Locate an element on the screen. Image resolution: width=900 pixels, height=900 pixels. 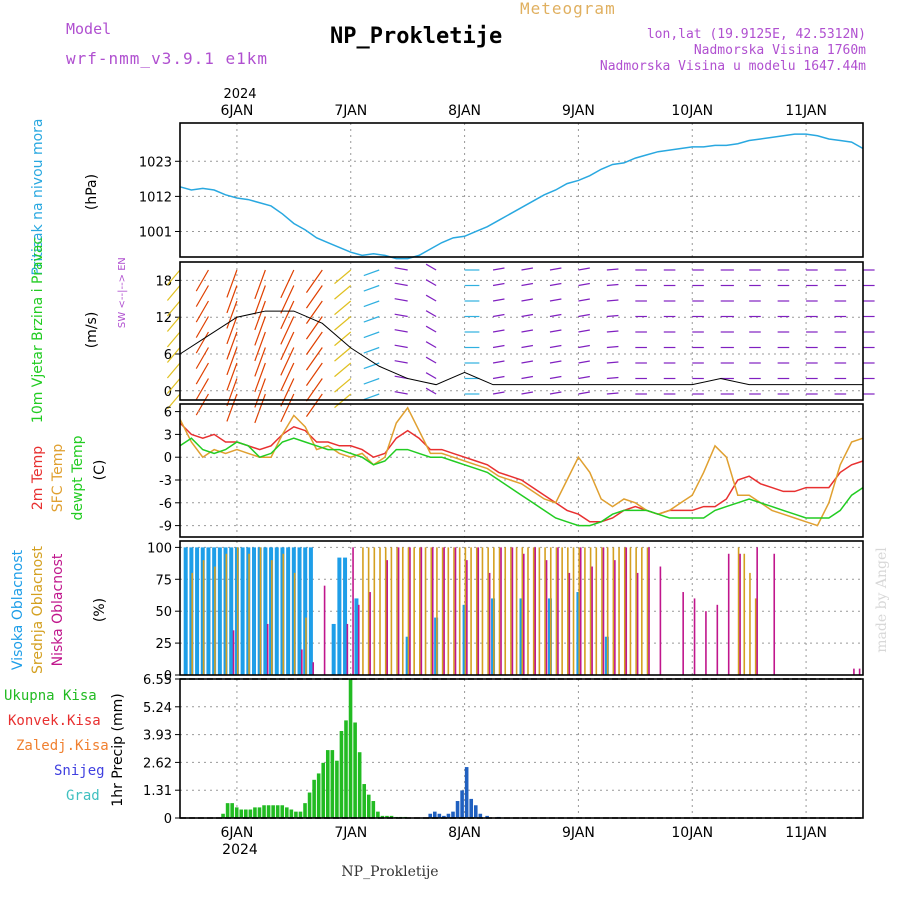
y-tick-label: 18 is located at coordinates (163, 281).